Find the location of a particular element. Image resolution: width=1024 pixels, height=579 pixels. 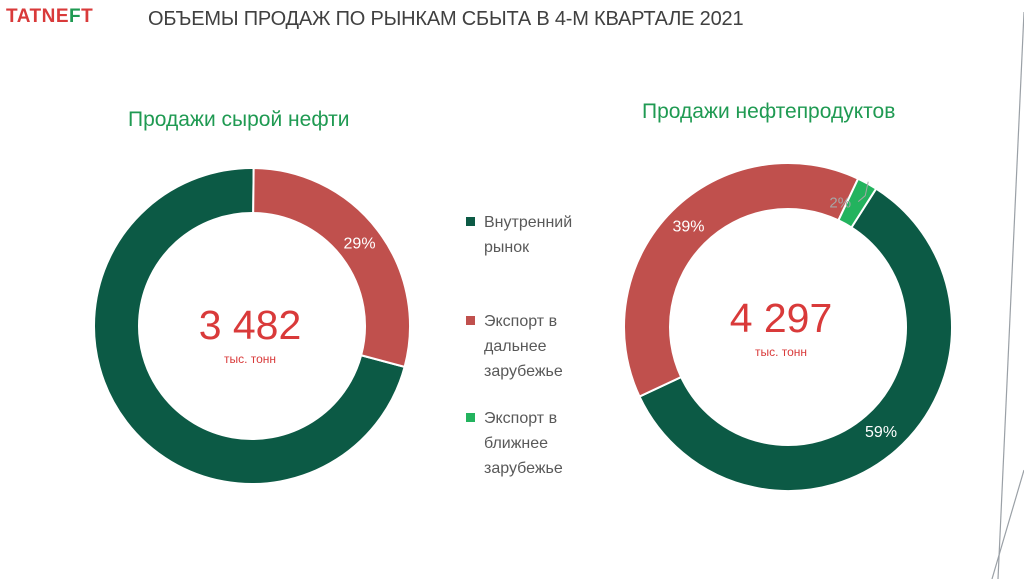

petroleum-products-chart-title: Продажи нефтепродуктов is located at coordinates (769, 111).